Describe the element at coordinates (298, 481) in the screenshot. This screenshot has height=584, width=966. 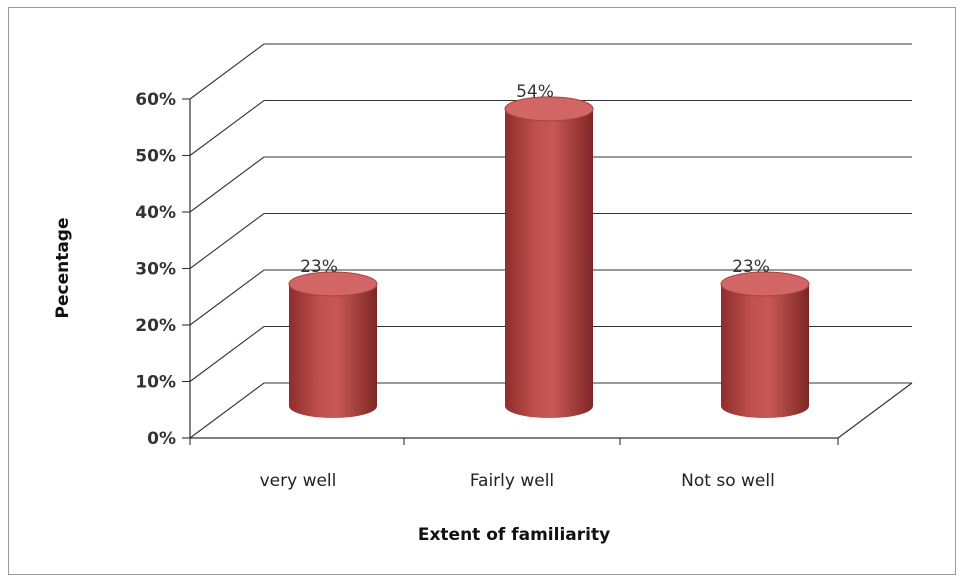
I see `x-category-label: very well` at that location.